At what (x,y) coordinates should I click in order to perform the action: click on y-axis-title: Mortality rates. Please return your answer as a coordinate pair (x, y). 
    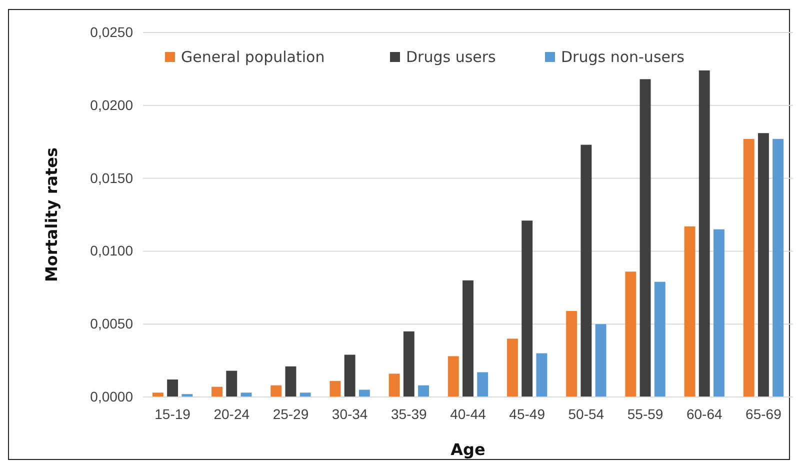
    Looking at the image, I should click on (51, 214).